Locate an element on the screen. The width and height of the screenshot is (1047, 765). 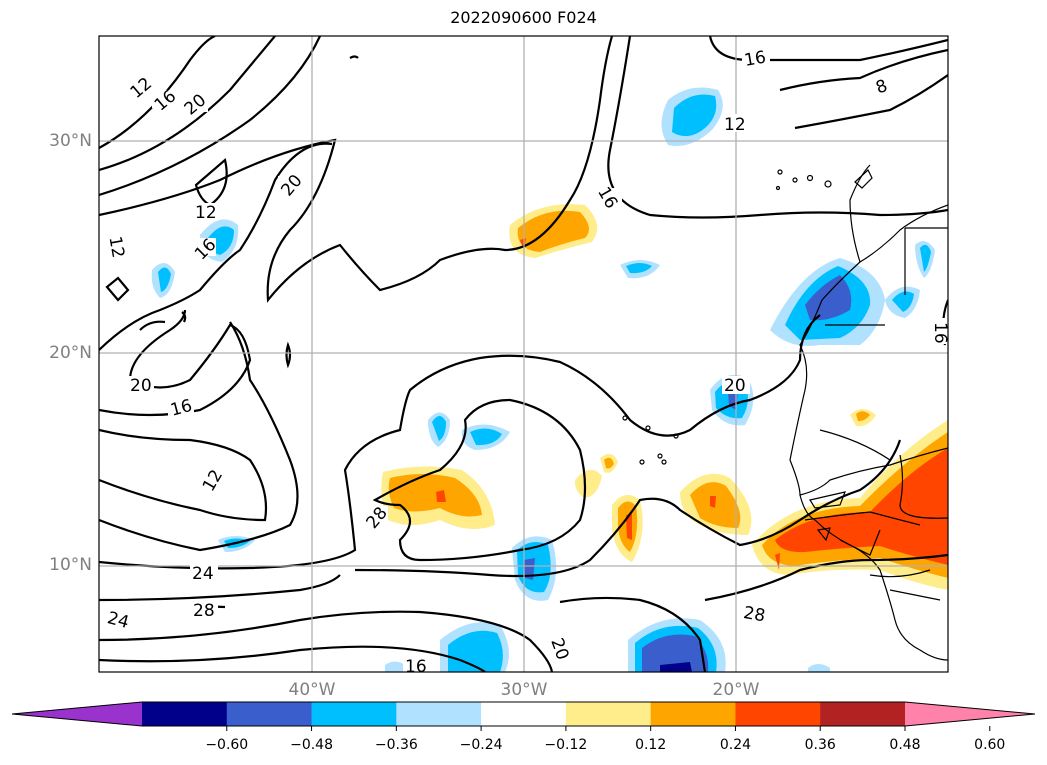
colorbar-tick-label: −0.48 is located at coordinates (311, 745).